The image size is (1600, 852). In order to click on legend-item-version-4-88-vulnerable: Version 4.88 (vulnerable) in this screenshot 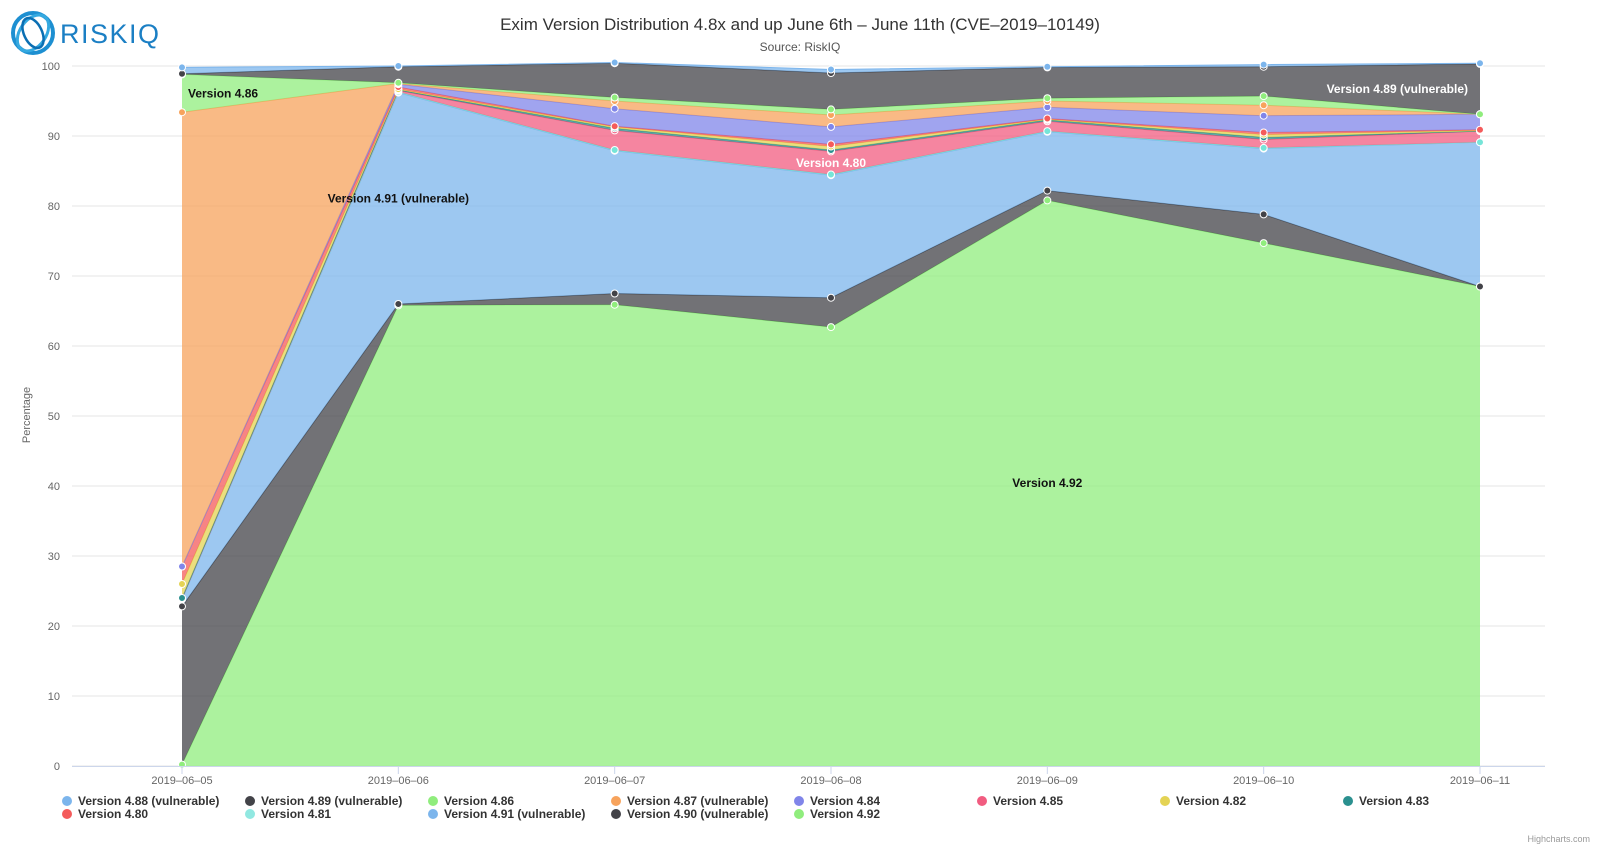, I will do `click(148, 801)`.